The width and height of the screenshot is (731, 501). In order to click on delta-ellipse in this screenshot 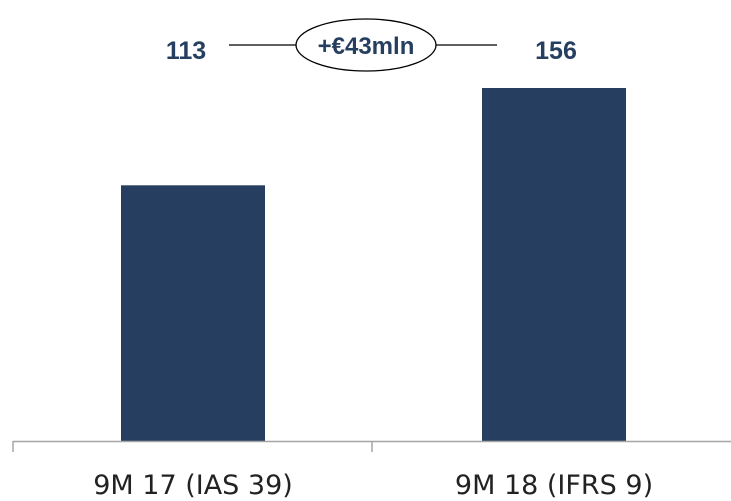, I will do `click(366, 45)`.